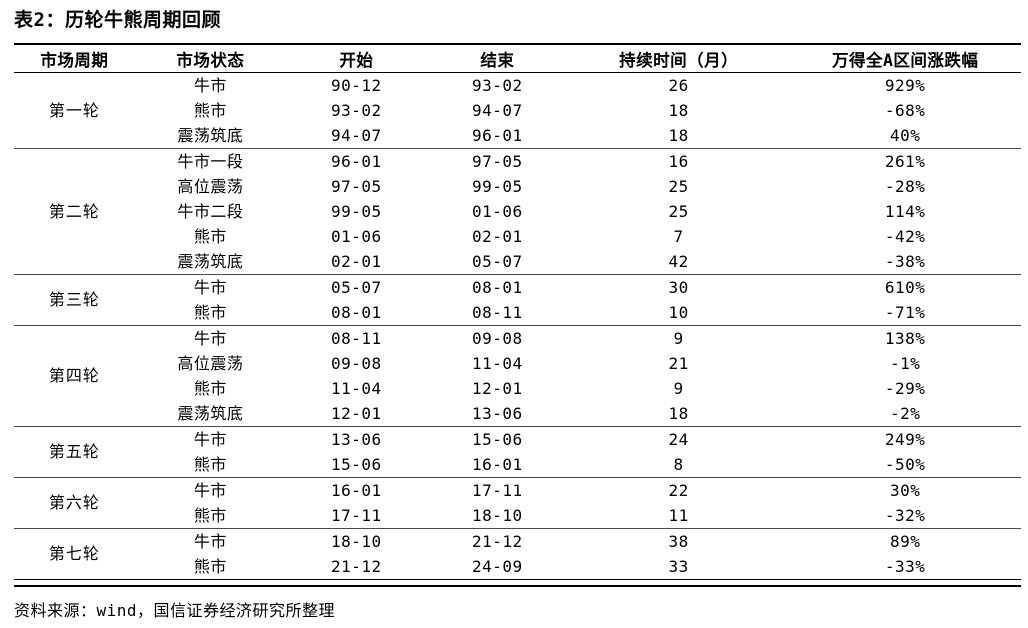 The width and height of the screenshot is (1028, 628). Describe the element at coordinates (497, 566) in the screenshot. I see `end-cell: 24-09` at that location.